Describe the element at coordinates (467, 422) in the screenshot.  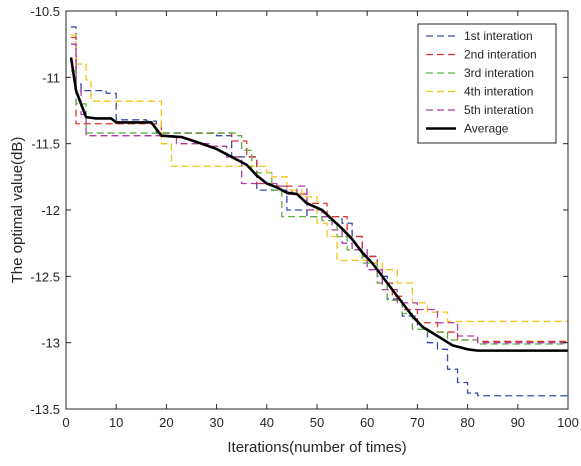
I see `x-tick-label: 80` at that location.